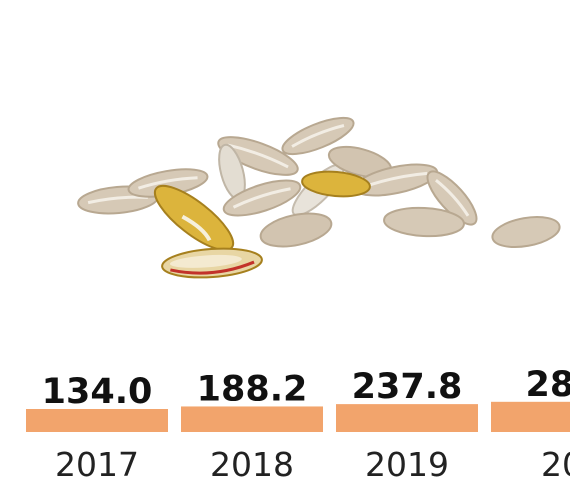 This screenshot has height=484, width=570. I want to click on year-label-2019: 2019, so click(407, 464).